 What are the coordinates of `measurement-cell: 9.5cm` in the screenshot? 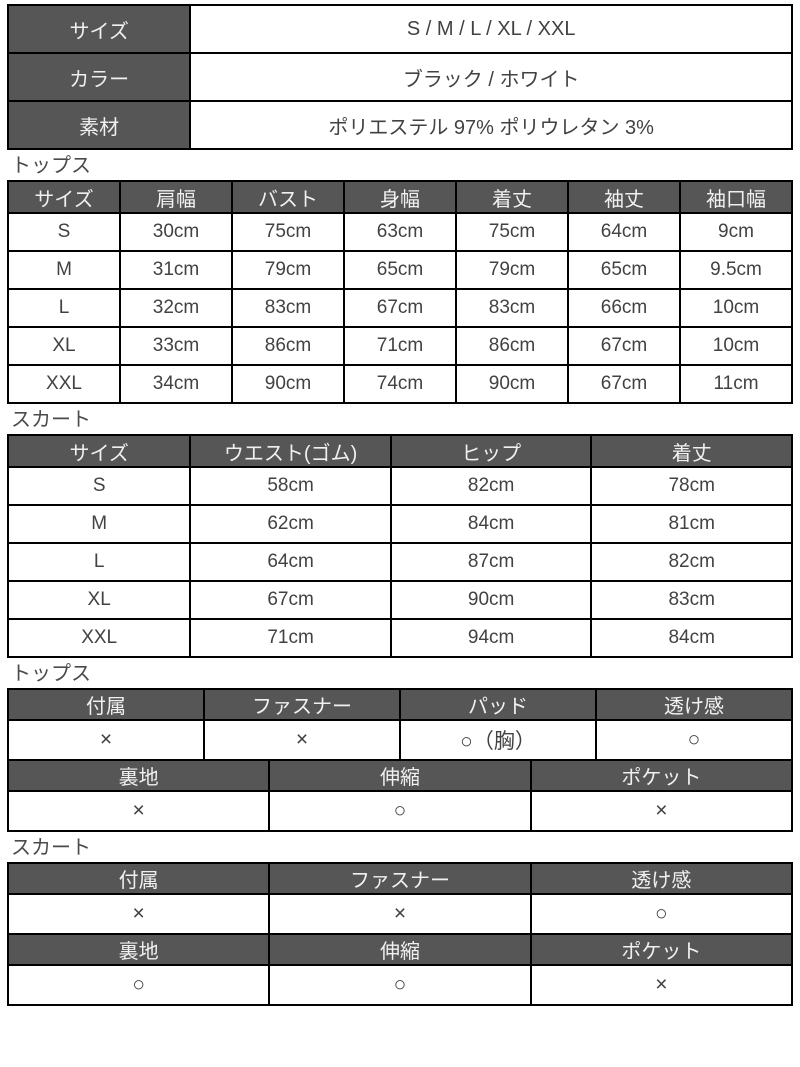 It's located at (736, 270).